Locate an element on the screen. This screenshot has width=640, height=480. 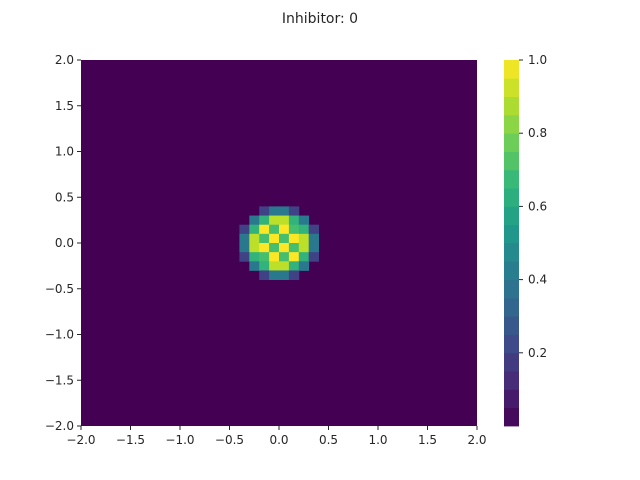
y-tick-label: 0.0 is located at coordinates (64, 243).